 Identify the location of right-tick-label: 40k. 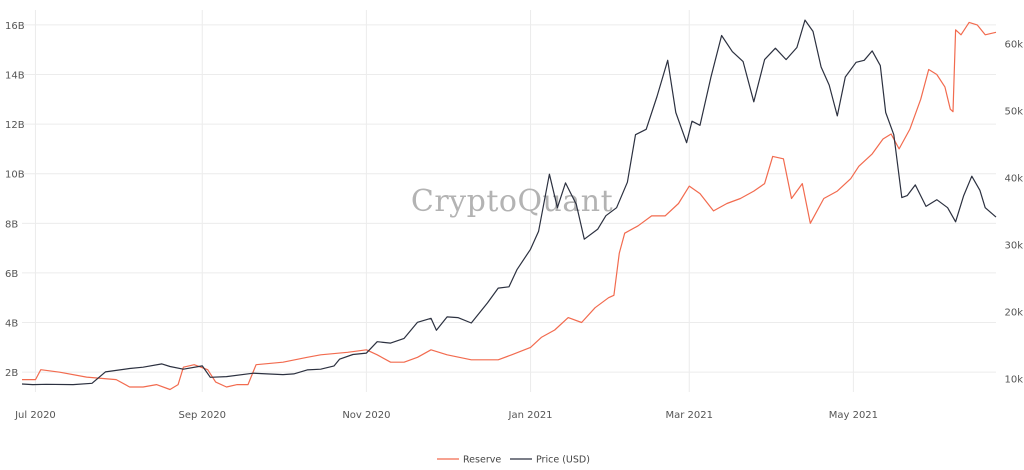
(1013, 179).